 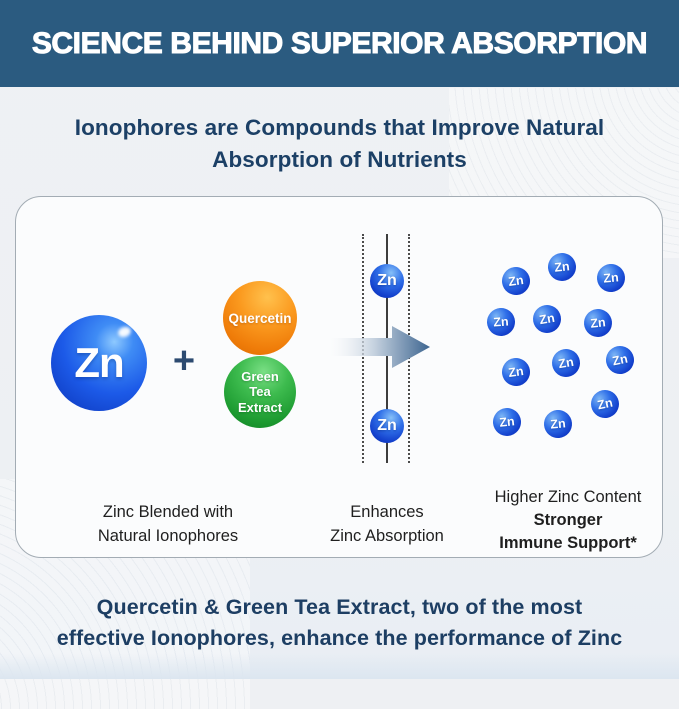 What do you see at coordinates (387, 536) in the screenshot?
I see `caption-middle-line-2: Zinc Absorption` at bounding box center [387, 536].